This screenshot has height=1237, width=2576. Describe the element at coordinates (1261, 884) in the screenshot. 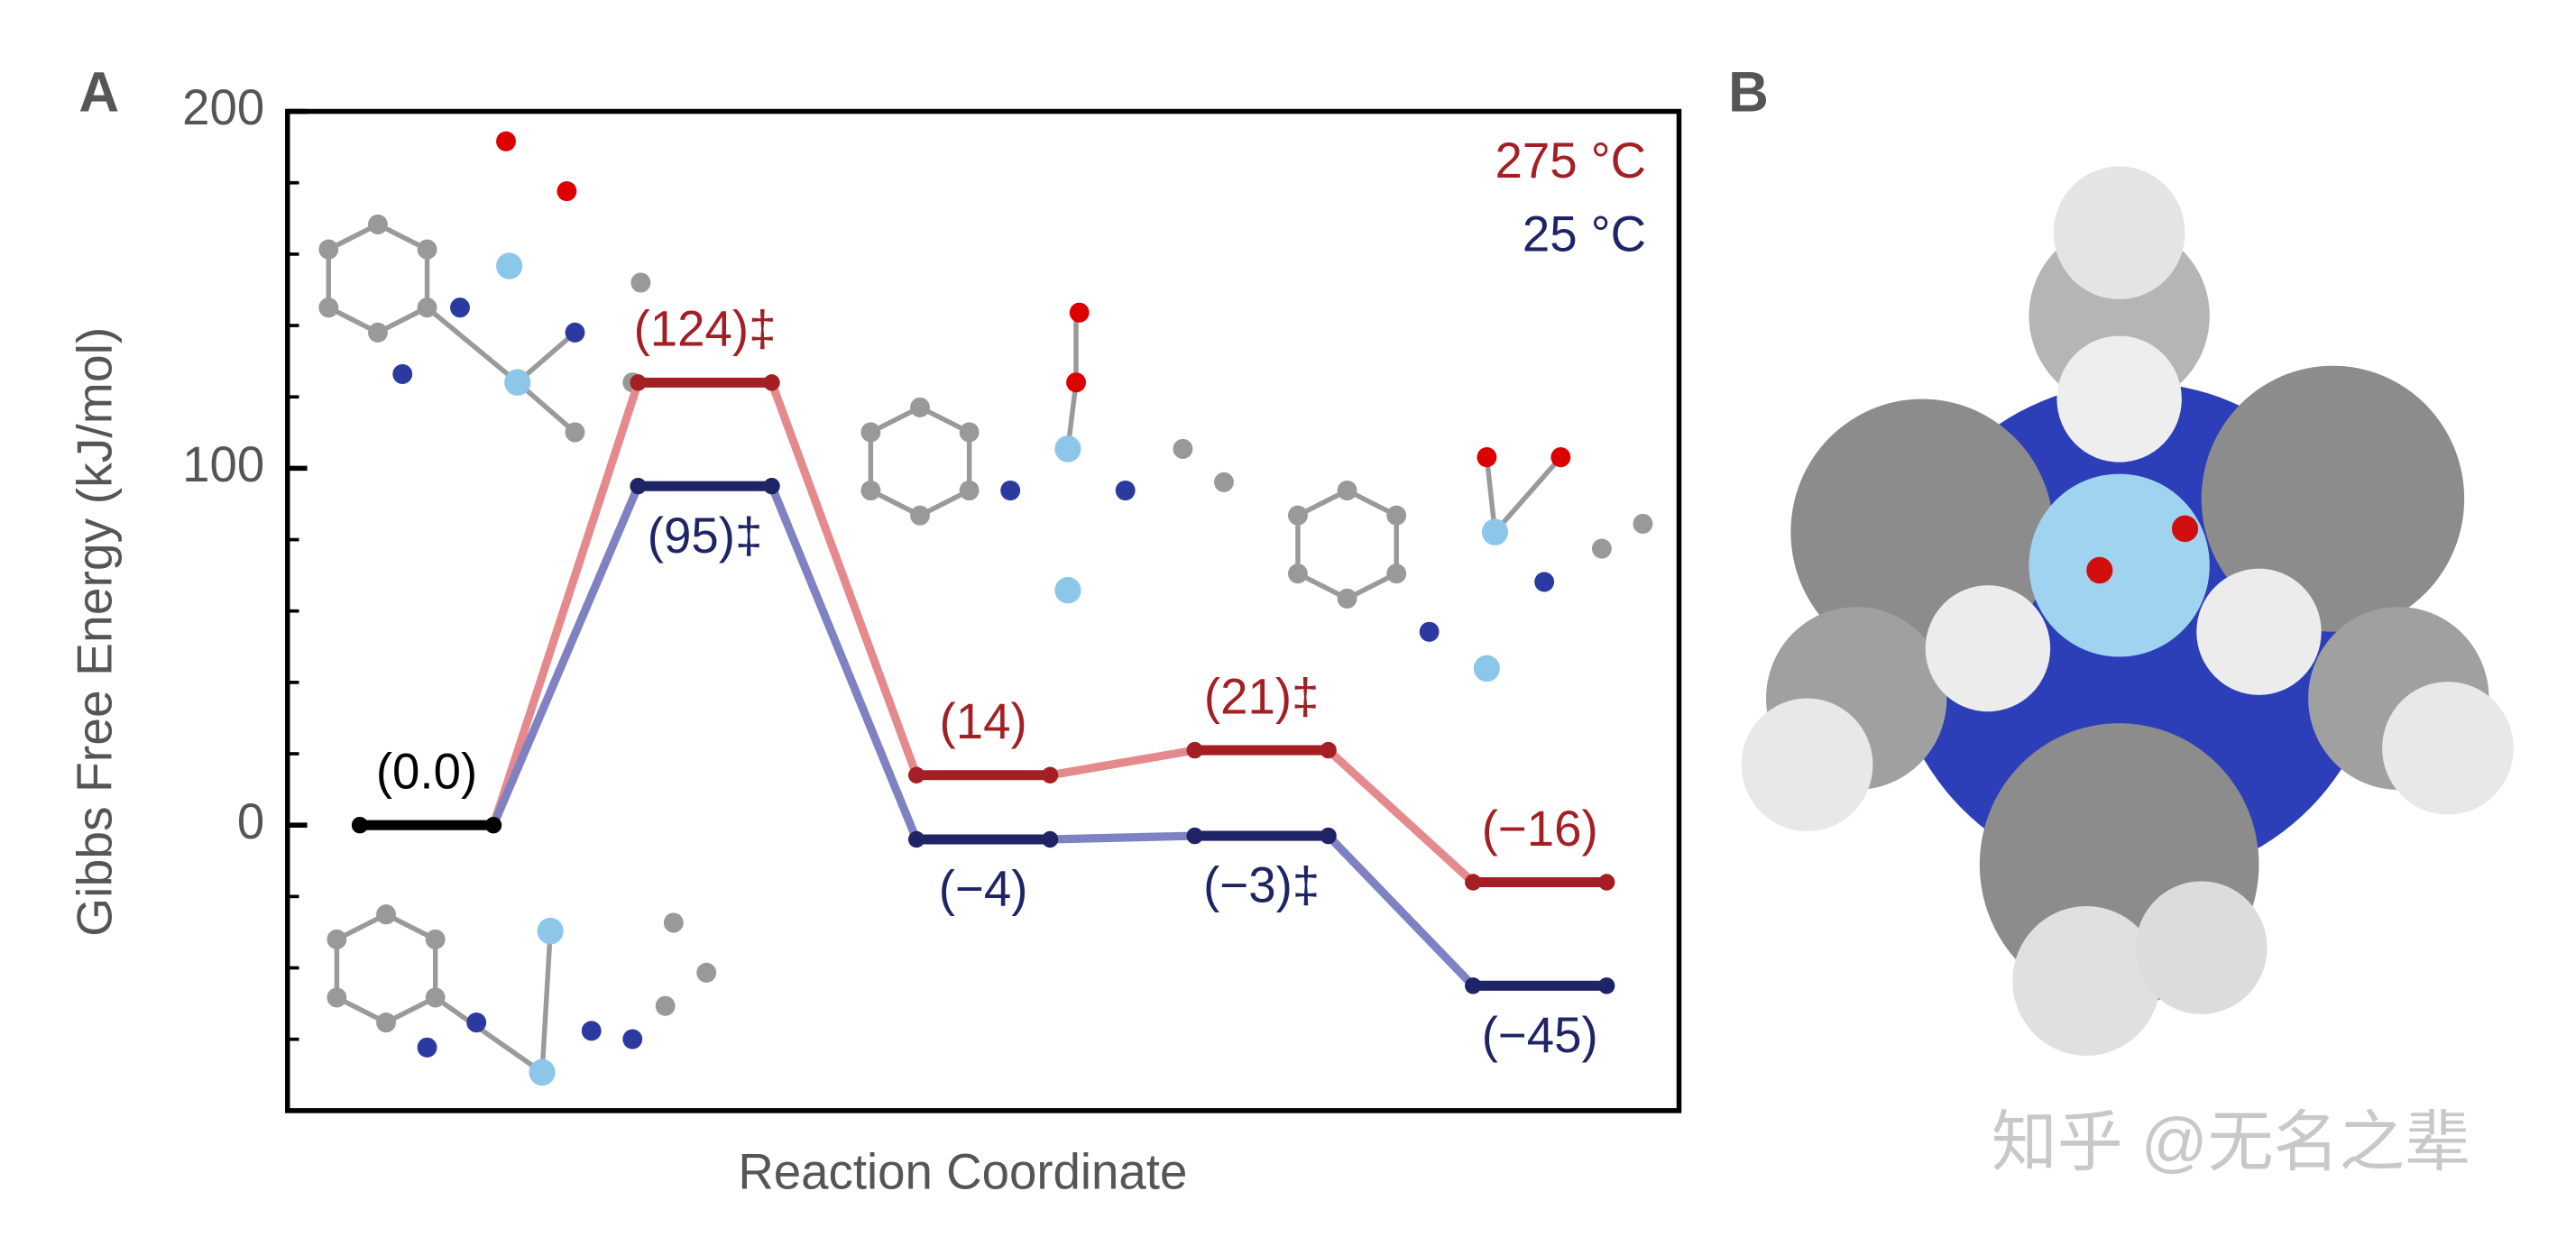

I see `value-label: (−3)‡` at that location.